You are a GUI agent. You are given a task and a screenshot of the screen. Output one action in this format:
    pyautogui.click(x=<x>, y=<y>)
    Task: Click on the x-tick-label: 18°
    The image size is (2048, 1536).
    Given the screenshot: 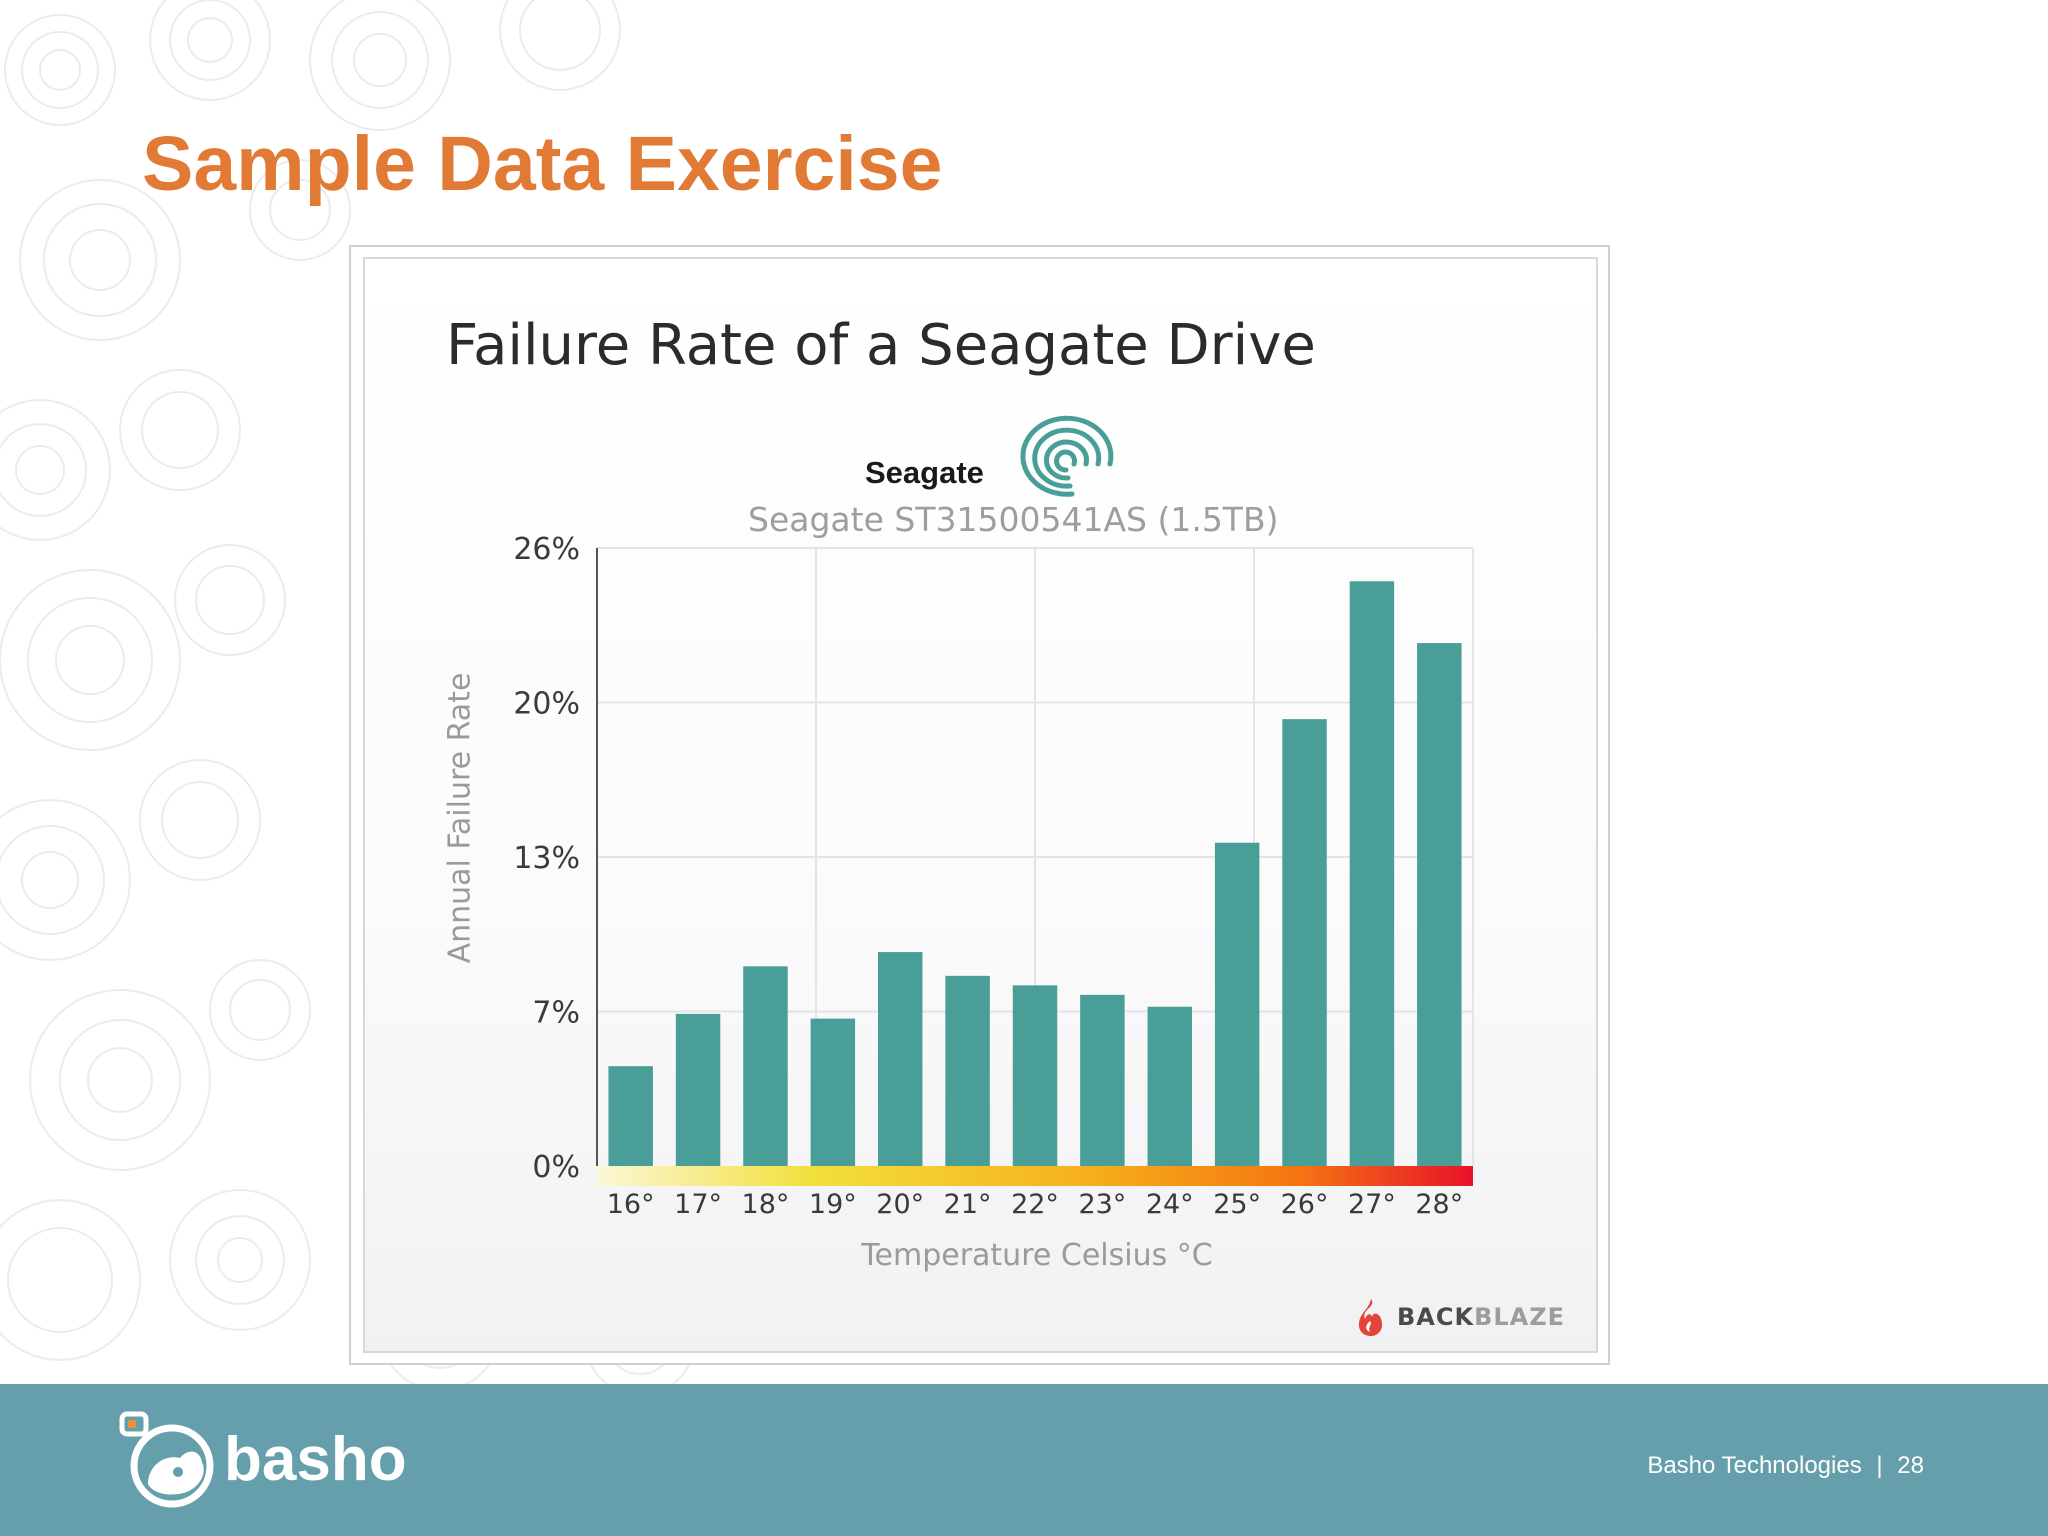 What is the action you would take?
    pyautogui.click(x=766, y=1204)
    